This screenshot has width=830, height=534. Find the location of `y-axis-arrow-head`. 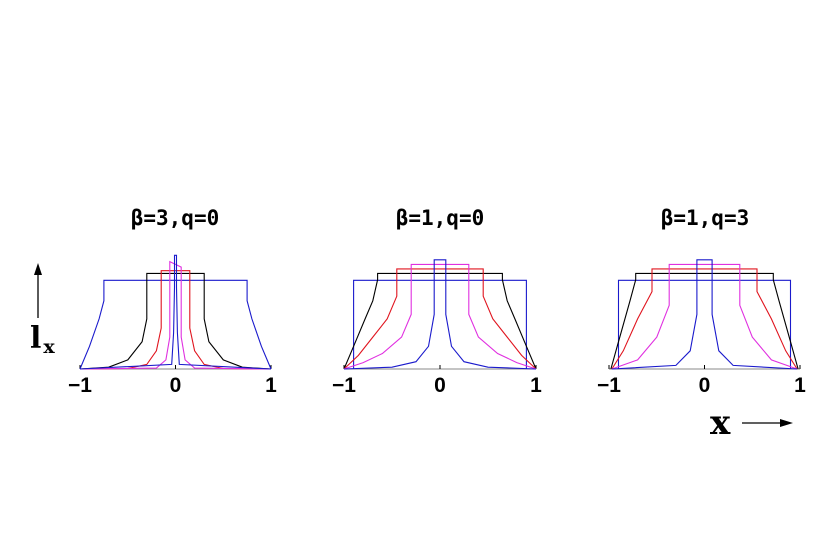

y-axis-arrow-head is located at coordinates (38, 269).